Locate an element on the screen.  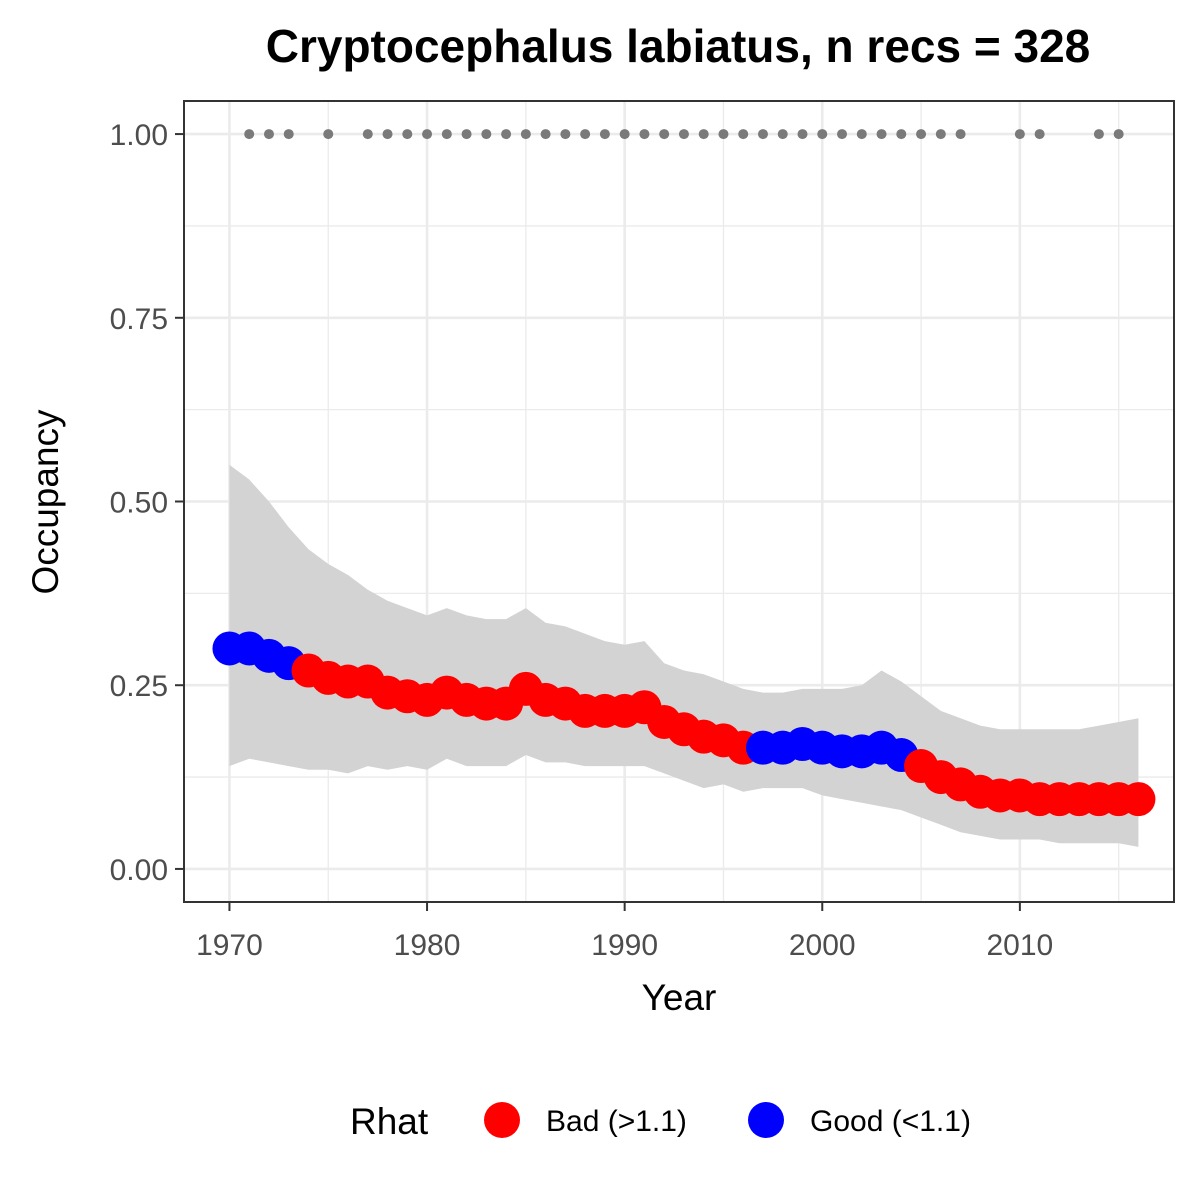
y-axis-ticks: 0.00 0.25 0.50 0.75 1.00 is located at coordinates (147, 503).